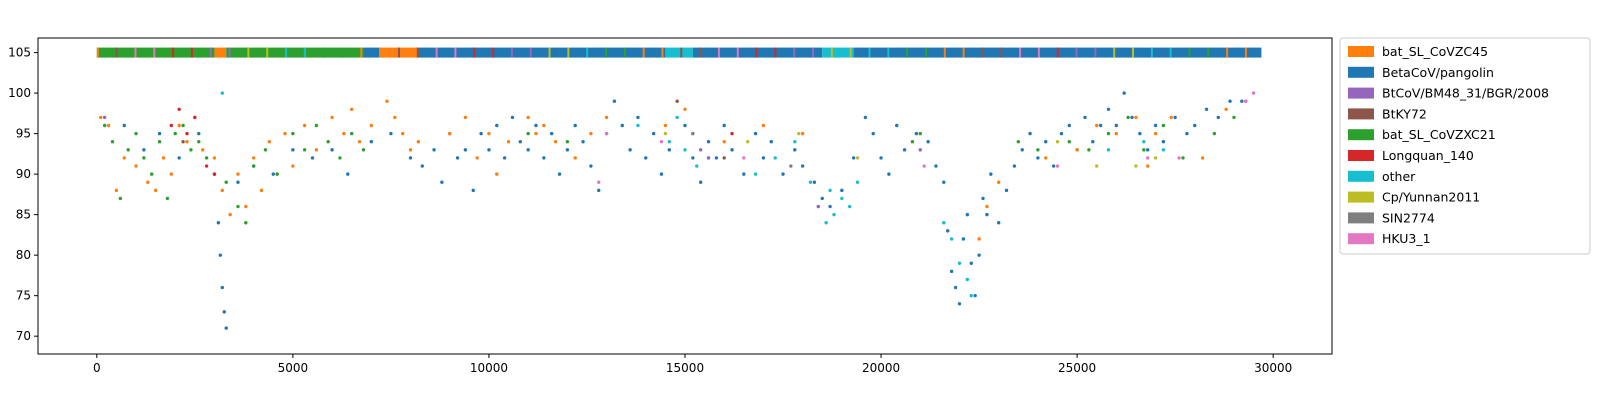 Image resolution: width=1600 pixels, height=400 pixels. I want to click on x-tick-label: 0, so click(97, 368).